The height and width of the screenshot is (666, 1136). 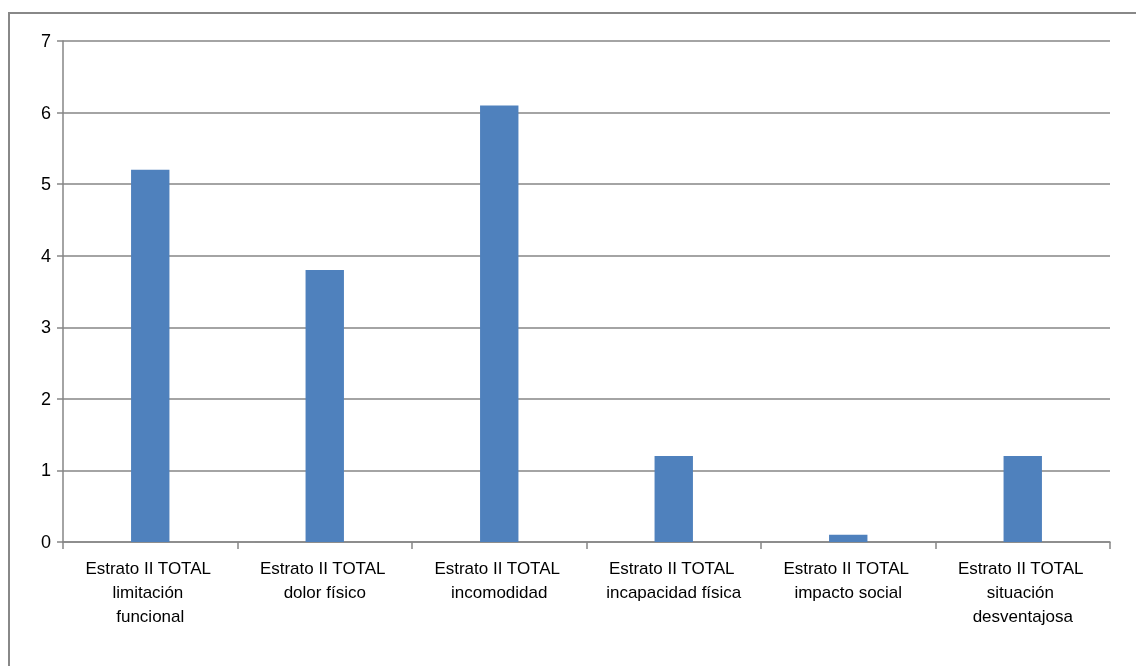 I want to click on y-tick-label: 1, so click(x=45, y=470).